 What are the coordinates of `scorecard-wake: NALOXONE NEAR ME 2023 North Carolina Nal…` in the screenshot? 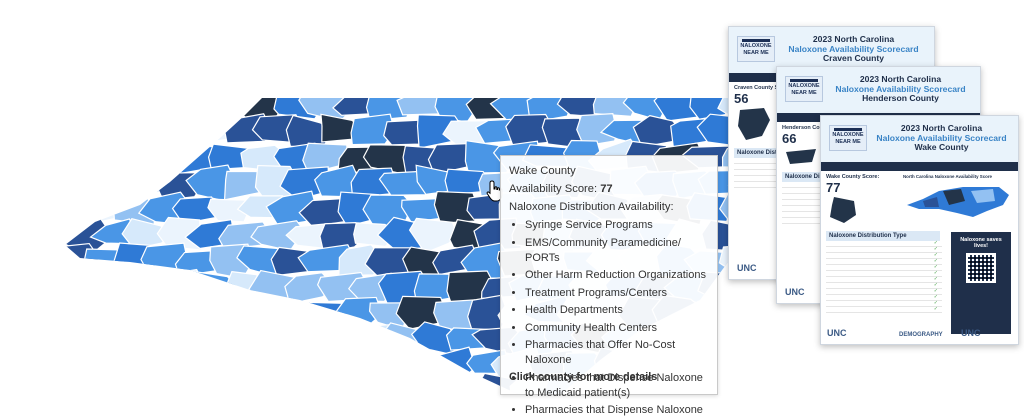 It's located at (919, 230).